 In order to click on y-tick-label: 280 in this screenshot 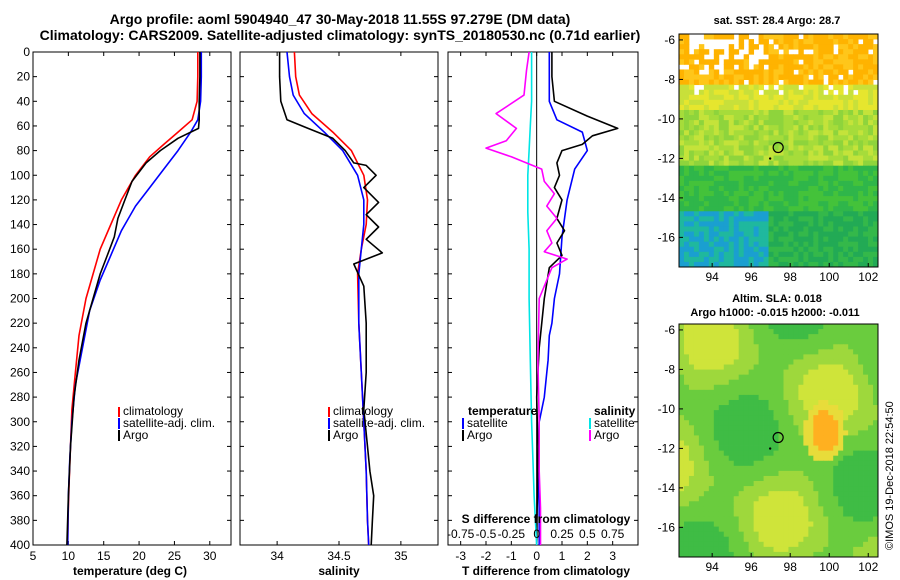, I will do `click(20, 397)`.